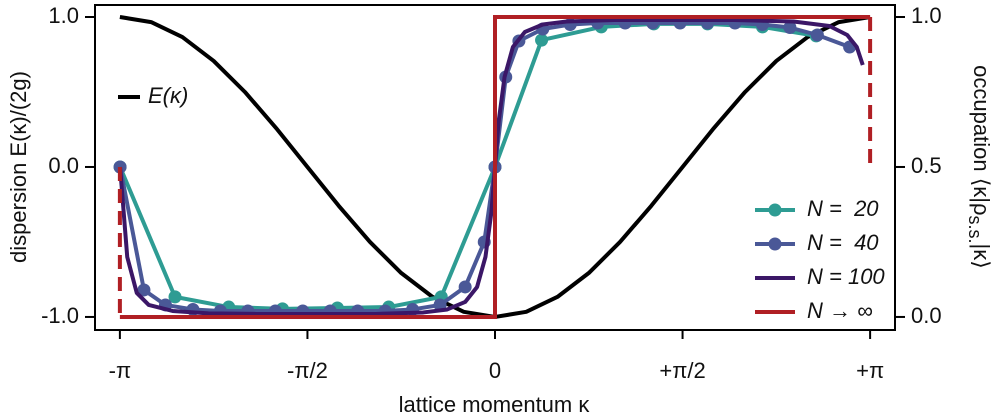 This screenshot has width=997, height=419. I want to click on y2-label-part: occupation ⟨κ|ρ, so click(981, 140).